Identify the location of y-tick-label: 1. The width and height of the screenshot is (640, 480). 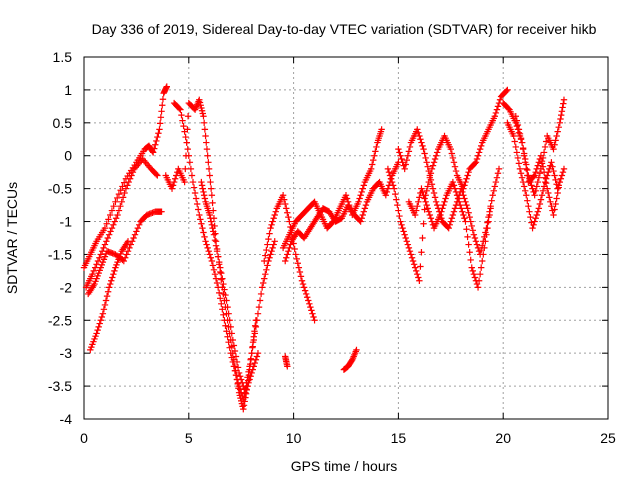
(68, 90).